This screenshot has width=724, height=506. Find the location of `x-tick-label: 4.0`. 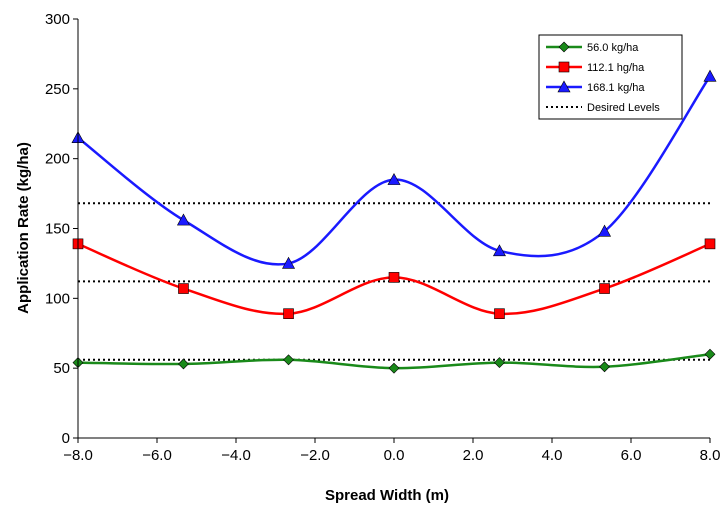

x-tick-label: 4.0 is located at coordinates (552, 455).